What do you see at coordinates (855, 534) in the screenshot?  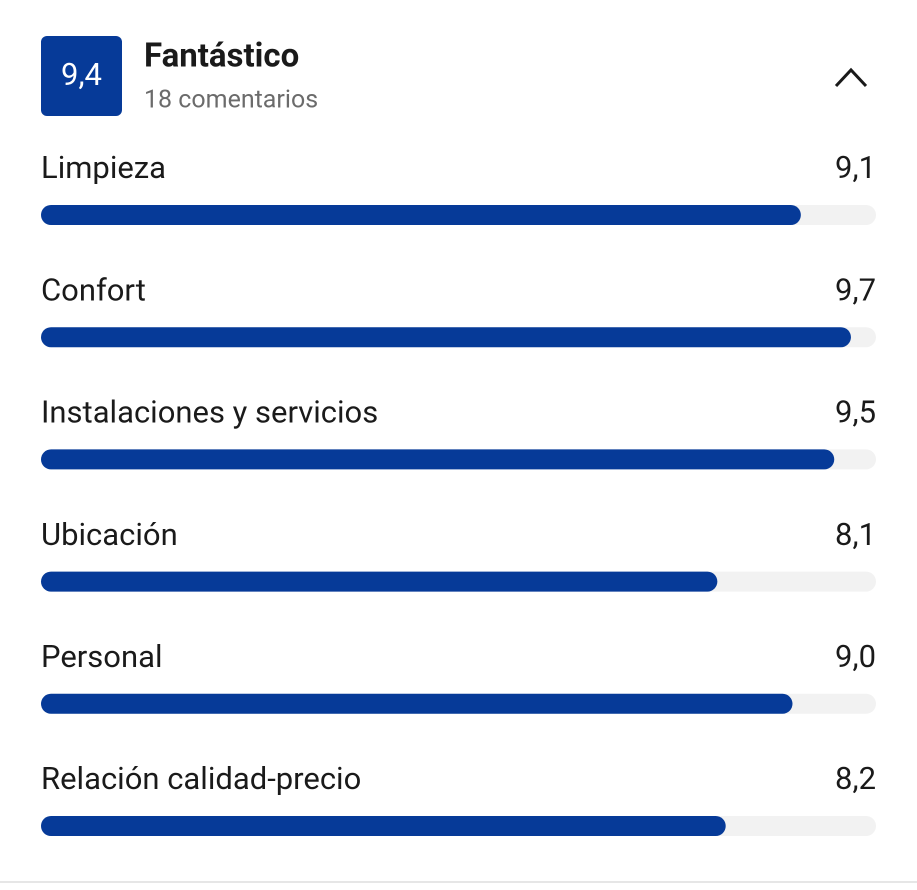 I see `value-label: 8,1` at bounding box center [855, 534].